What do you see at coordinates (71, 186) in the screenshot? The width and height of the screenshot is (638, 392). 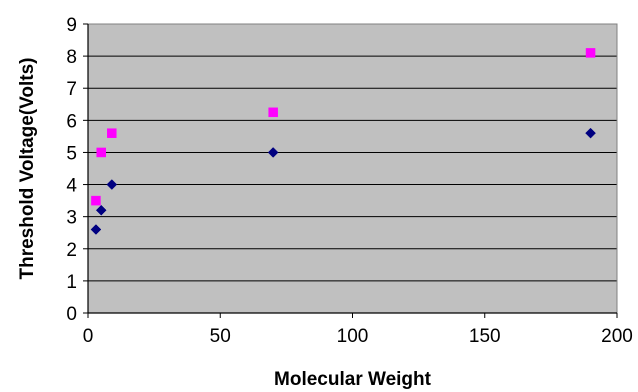 I see `y-tick-label: 4` at bounding box center [71, 186].